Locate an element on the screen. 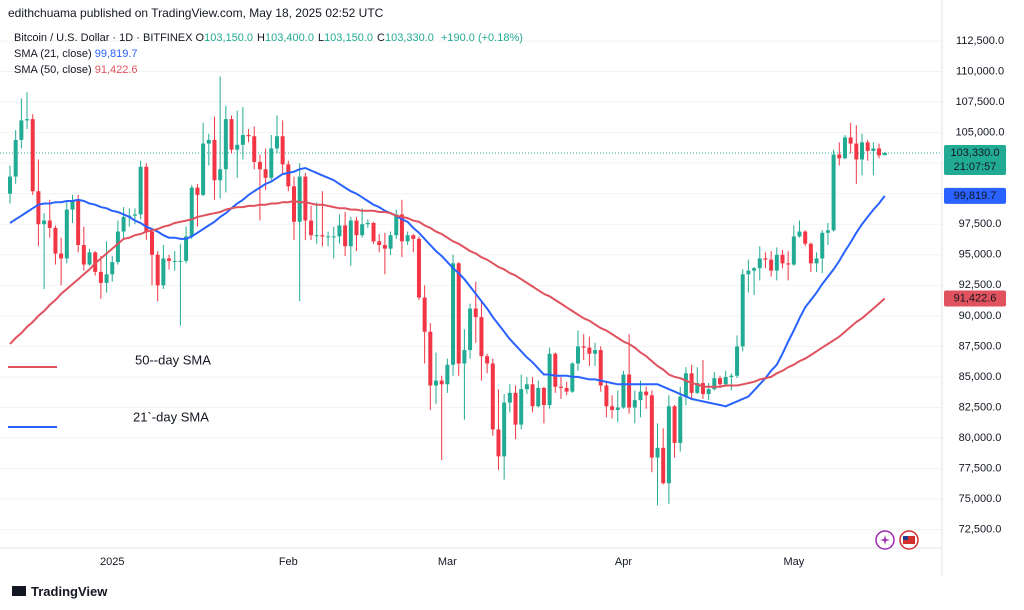  legend-sma21: SMA (21, close) 99,819.7 is located at coordinates (76, 54).